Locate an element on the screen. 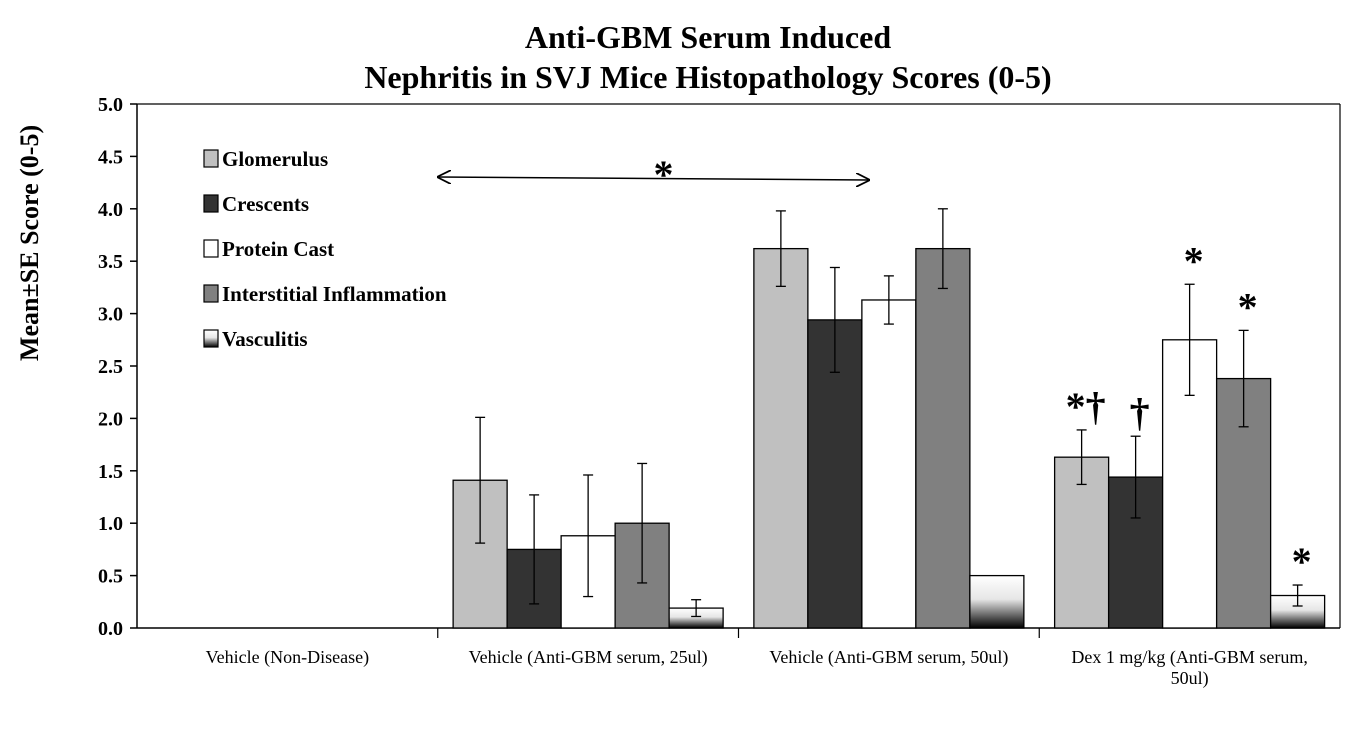 This screenshot has width=1358, height=739. significance-arrow is located at coordinates (653, 178).